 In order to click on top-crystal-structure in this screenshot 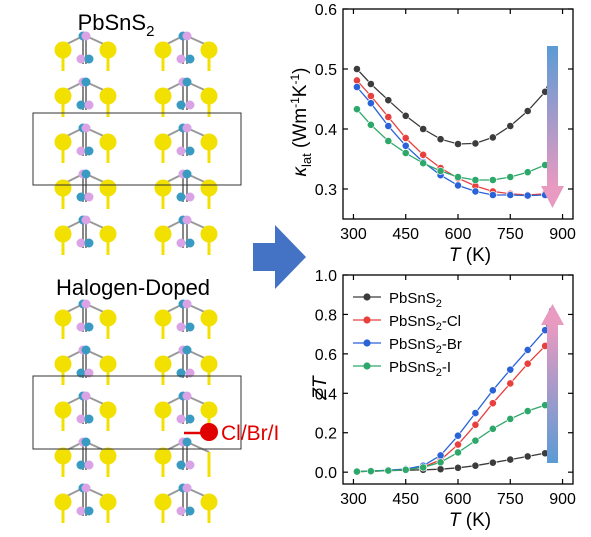, I will do `click(136, 143)`.